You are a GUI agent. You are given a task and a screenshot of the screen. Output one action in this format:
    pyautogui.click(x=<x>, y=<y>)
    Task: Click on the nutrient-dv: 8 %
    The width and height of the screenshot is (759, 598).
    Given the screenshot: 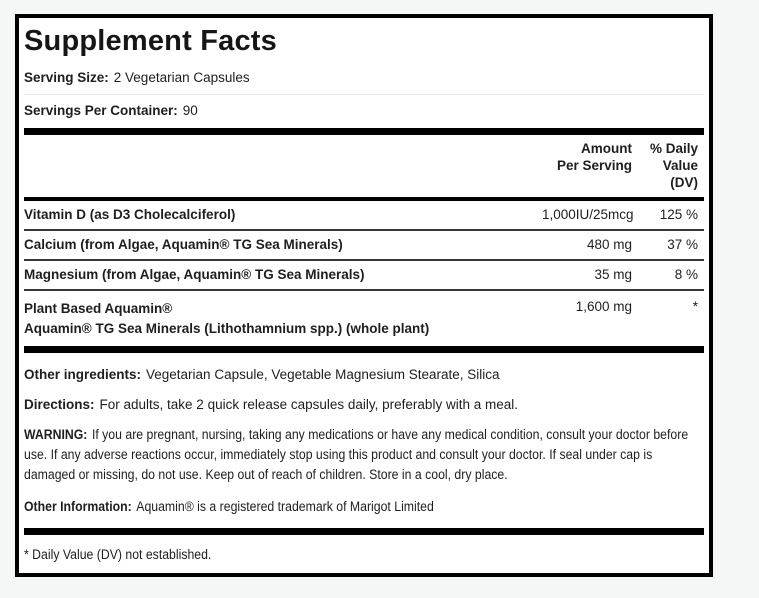 What is the action you would take?
    pyautogui.click(x=686, y=274)
    